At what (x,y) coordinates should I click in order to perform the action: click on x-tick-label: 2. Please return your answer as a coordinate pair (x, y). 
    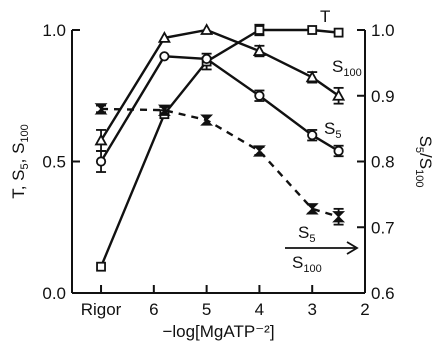
    Looking at the image, I should click on (364, 309).